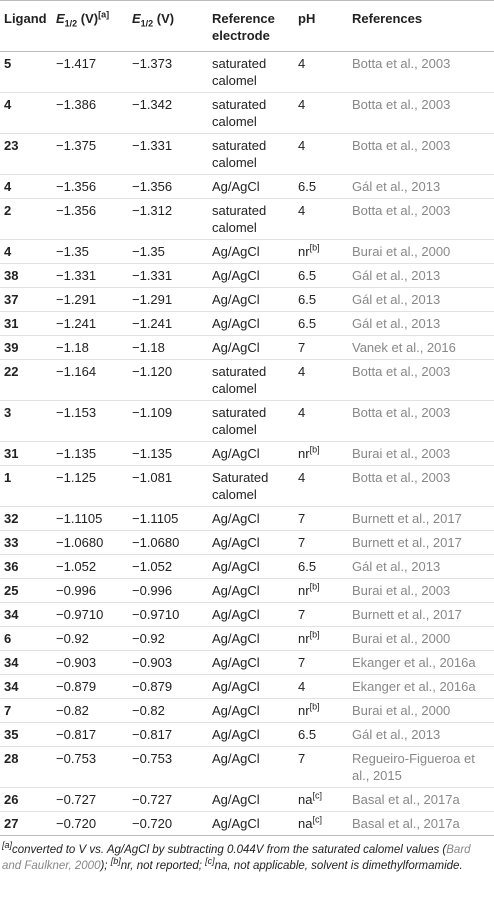 The width and height of the screenshot is (494, 921). What do you see at coordinates (247, 734) in the screenshot?
I see `table-row: 35 −0.817 −0.817 Ag/AgCl 6.5 Gál et al., 2013` at bounding box center [247, 734].